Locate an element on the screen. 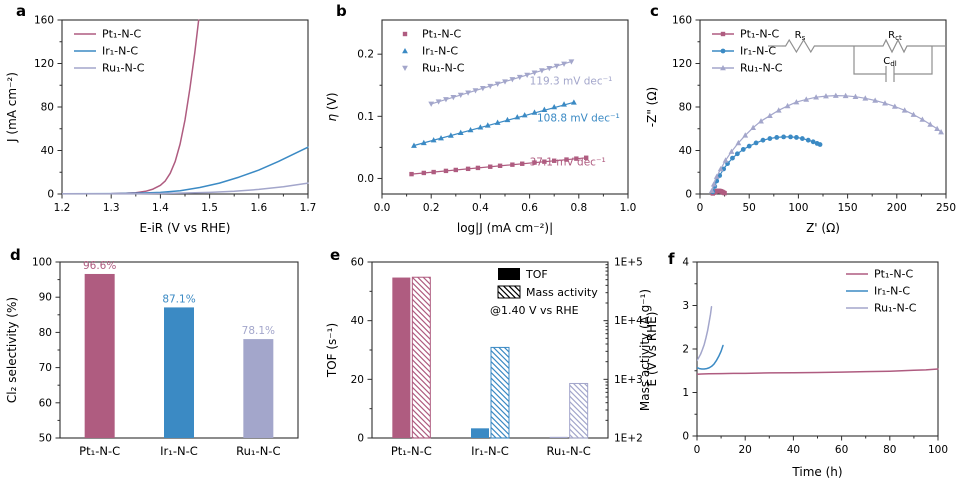 This screenshot has height=484, width=956. panel-label-c: c is located at coordinates (654, 11).